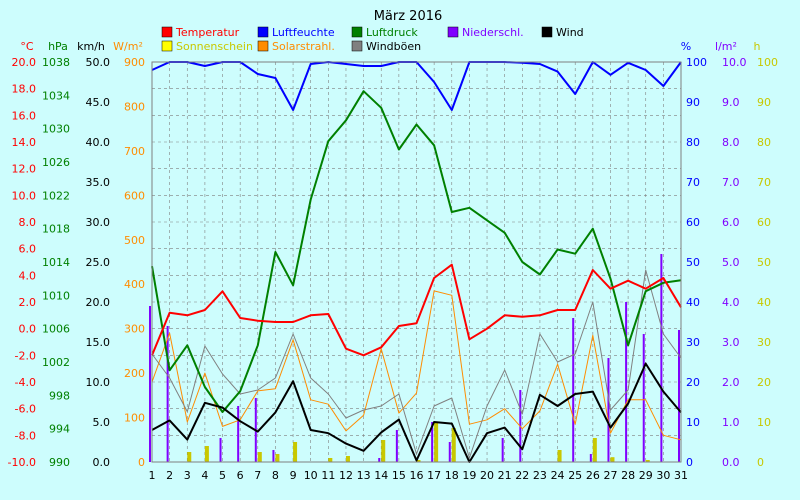 The height and width of the screenshot is (500, 800). I want to click on axis-unit-hum: %, so click(686, 46).